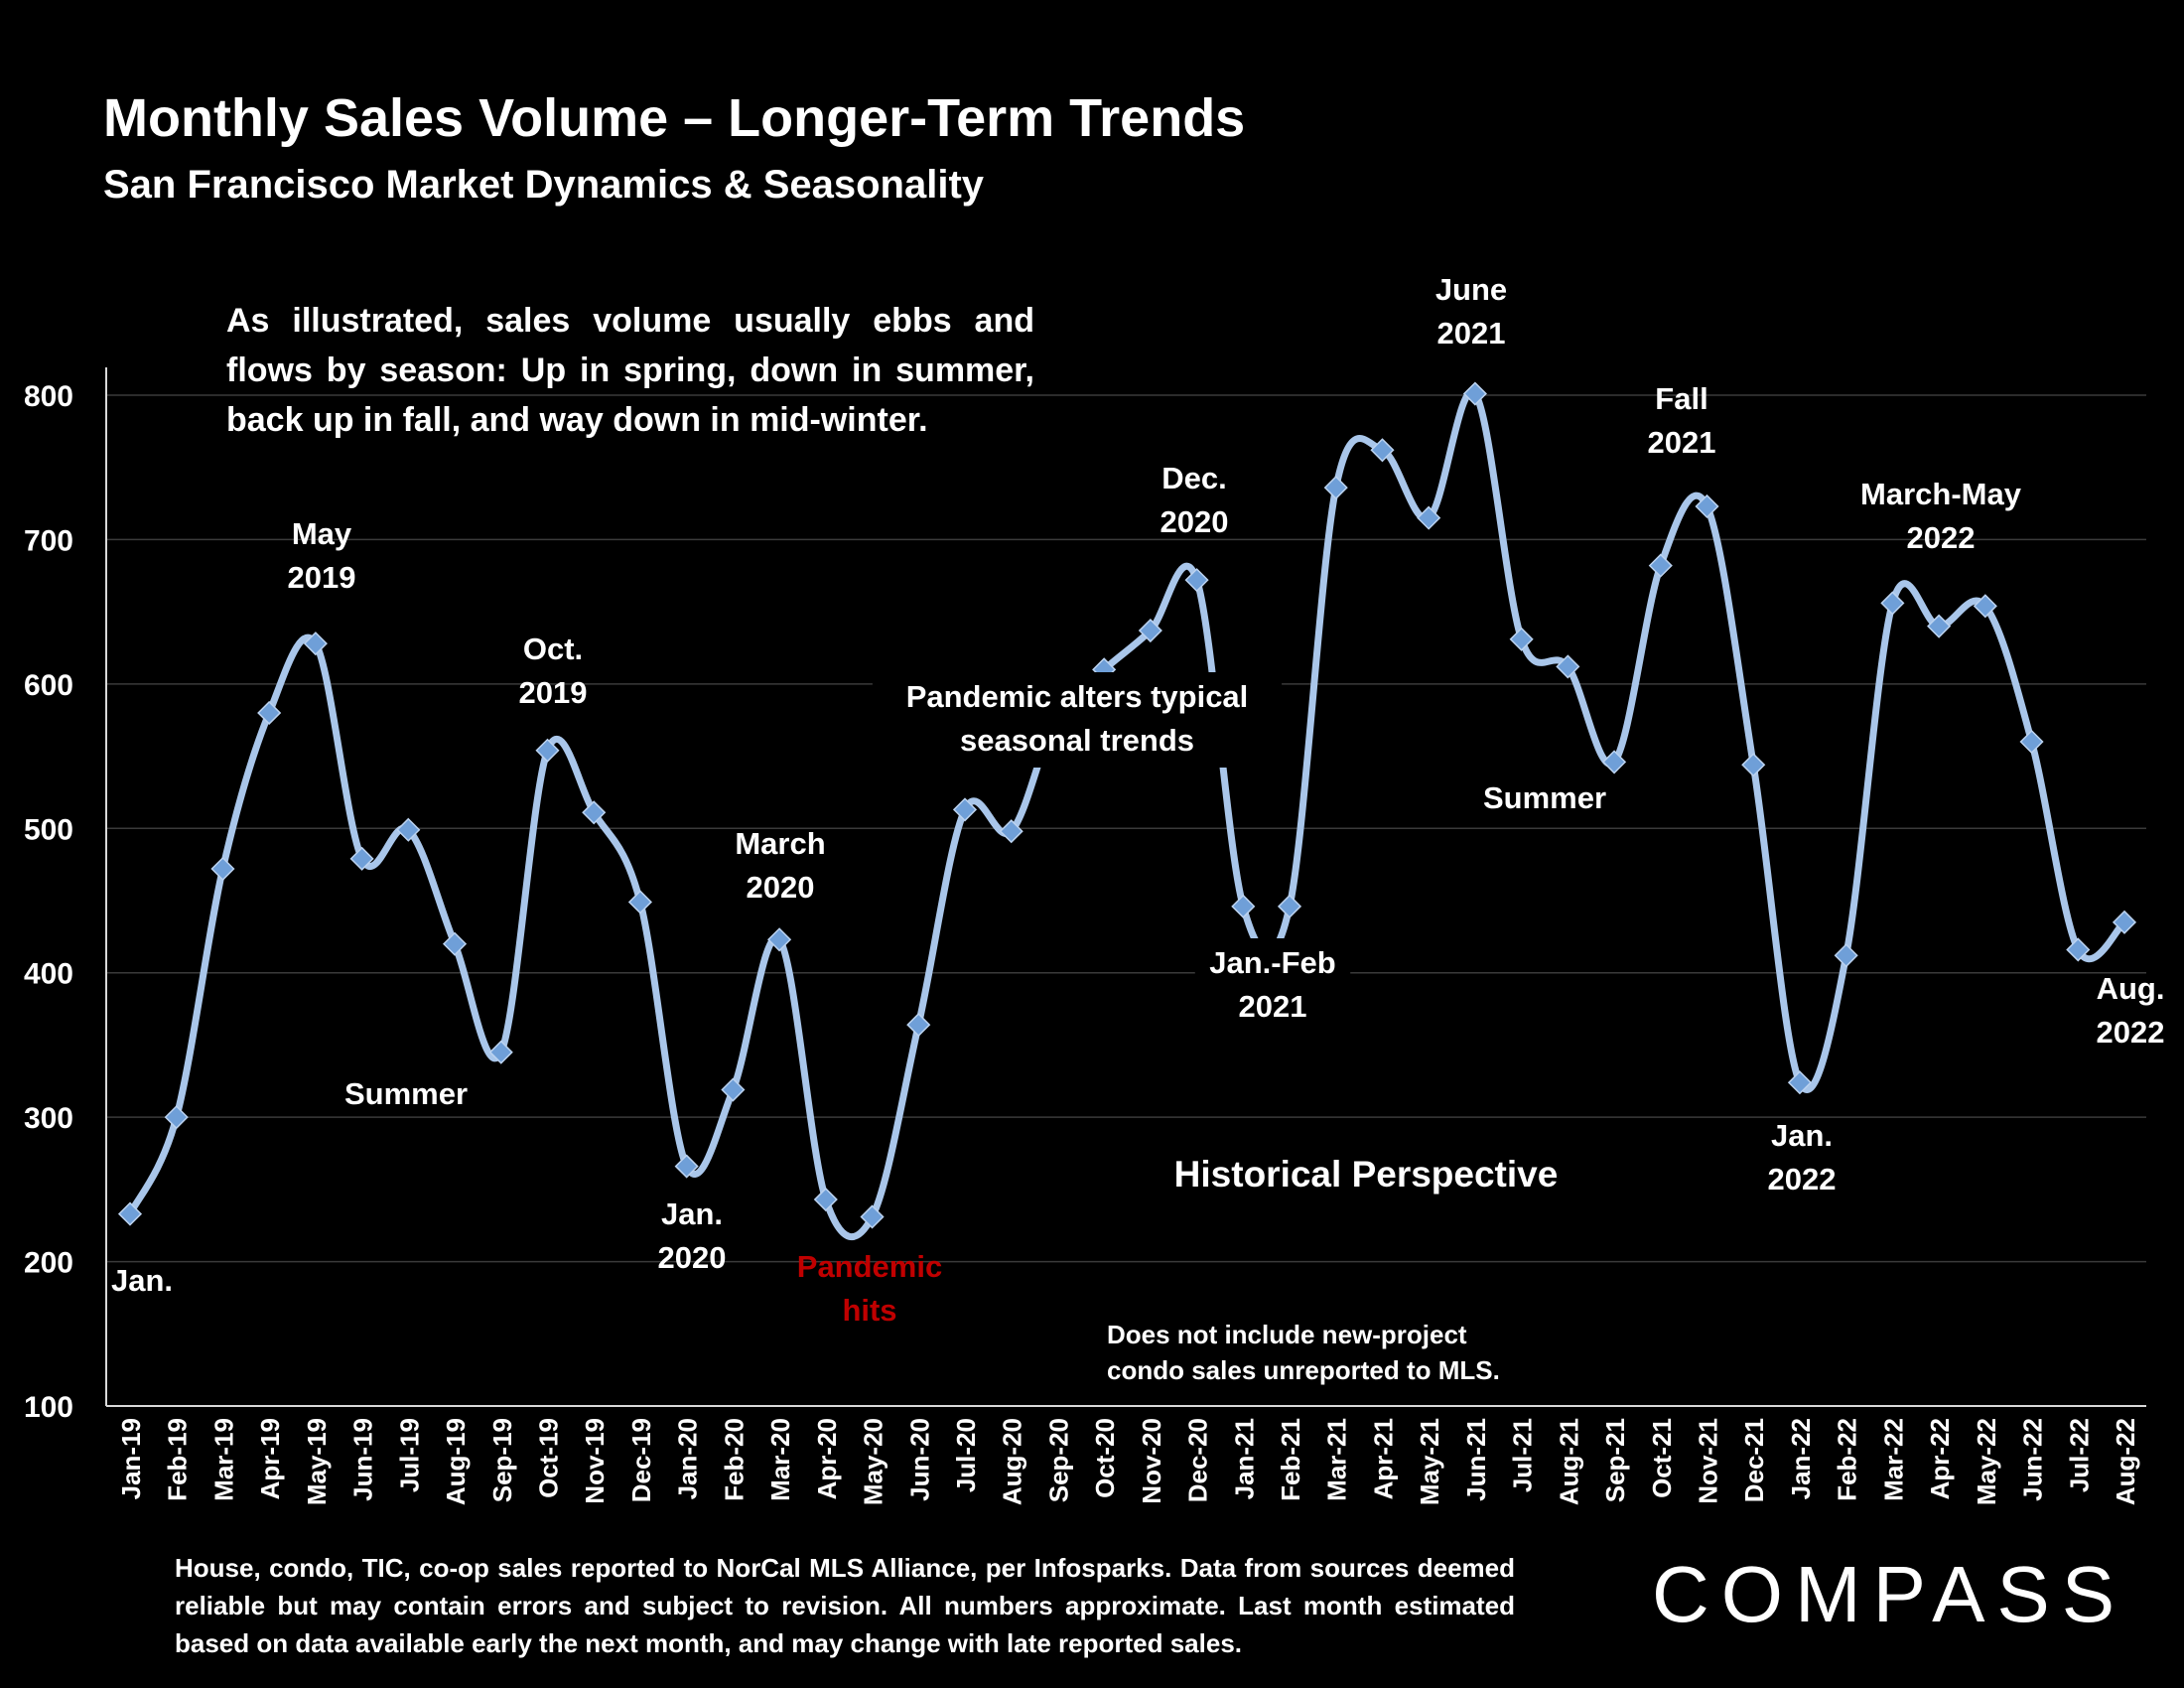  What do you see at coordinates (1272, 986) in the screenshot?
I see `annotation-backdrop` at bounding box center [1272, 986].